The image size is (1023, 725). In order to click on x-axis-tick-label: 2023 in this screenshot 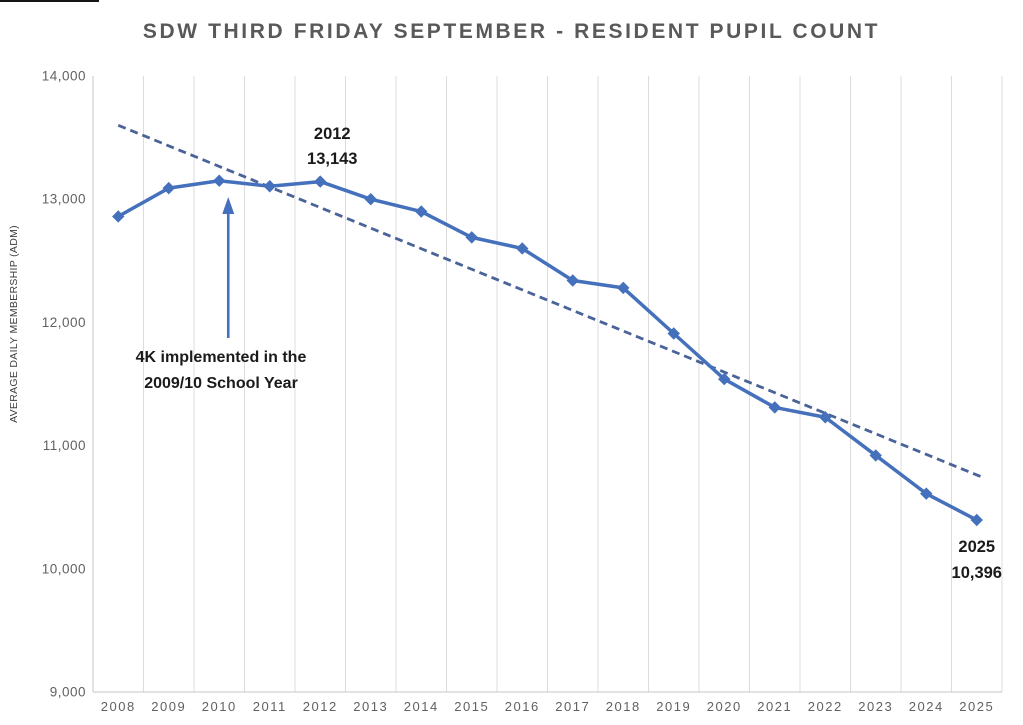, I will do `click(875, 706)`.